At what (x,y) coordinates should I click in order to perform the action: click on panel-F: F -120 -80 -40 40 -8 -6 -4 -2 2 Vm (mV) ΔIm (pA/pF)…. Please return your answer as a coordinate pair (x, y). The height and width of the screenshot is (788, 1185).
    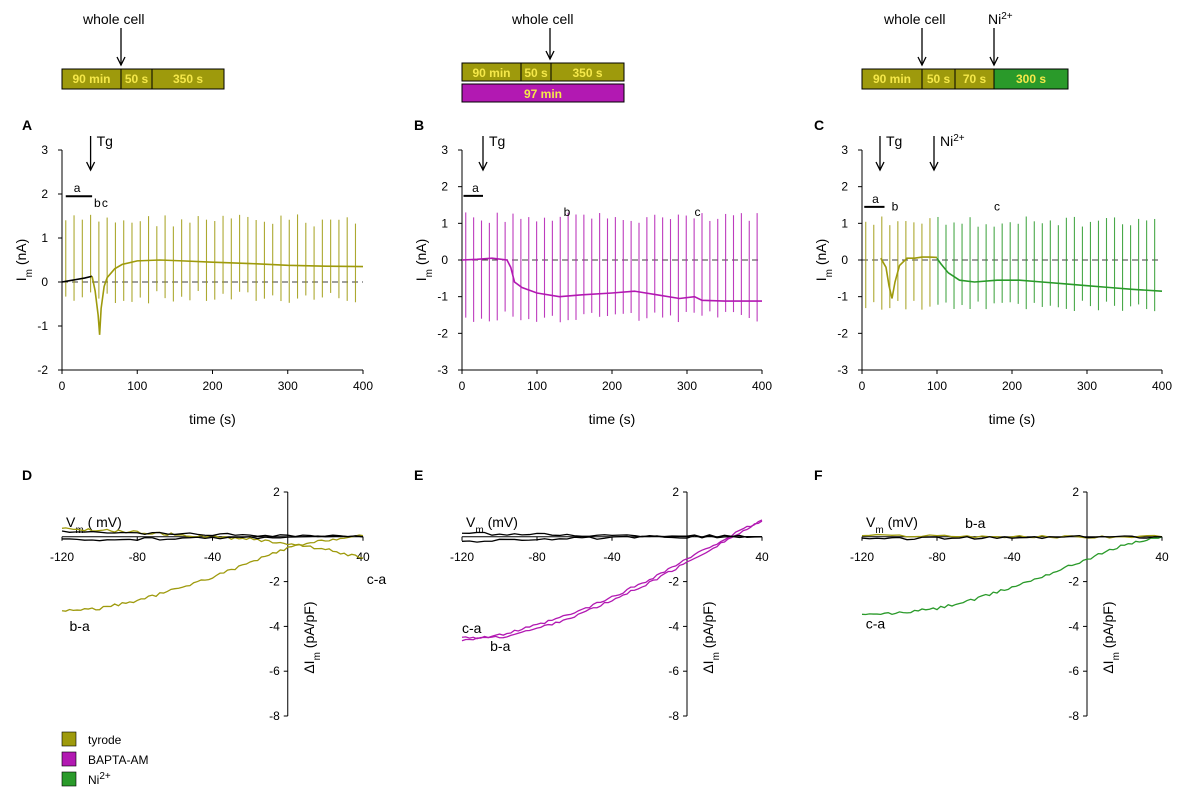
    Looking at the image, I should click on (991, 595).